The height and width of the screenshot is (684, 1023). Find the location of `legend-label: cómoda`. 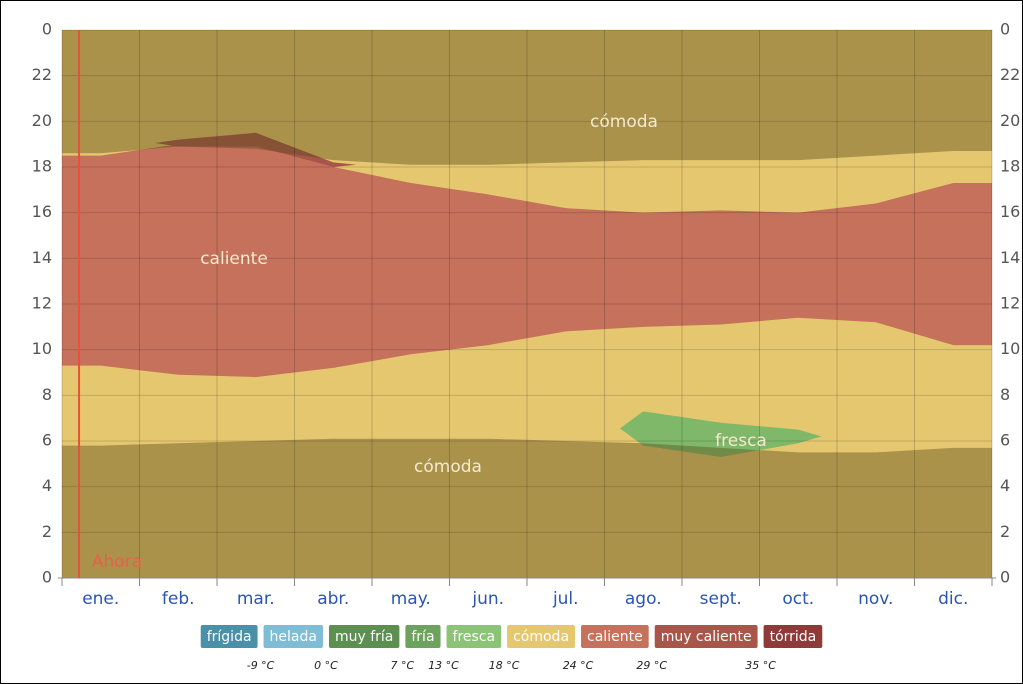

legend-label: cómoda is located at coordinates (541, 637).